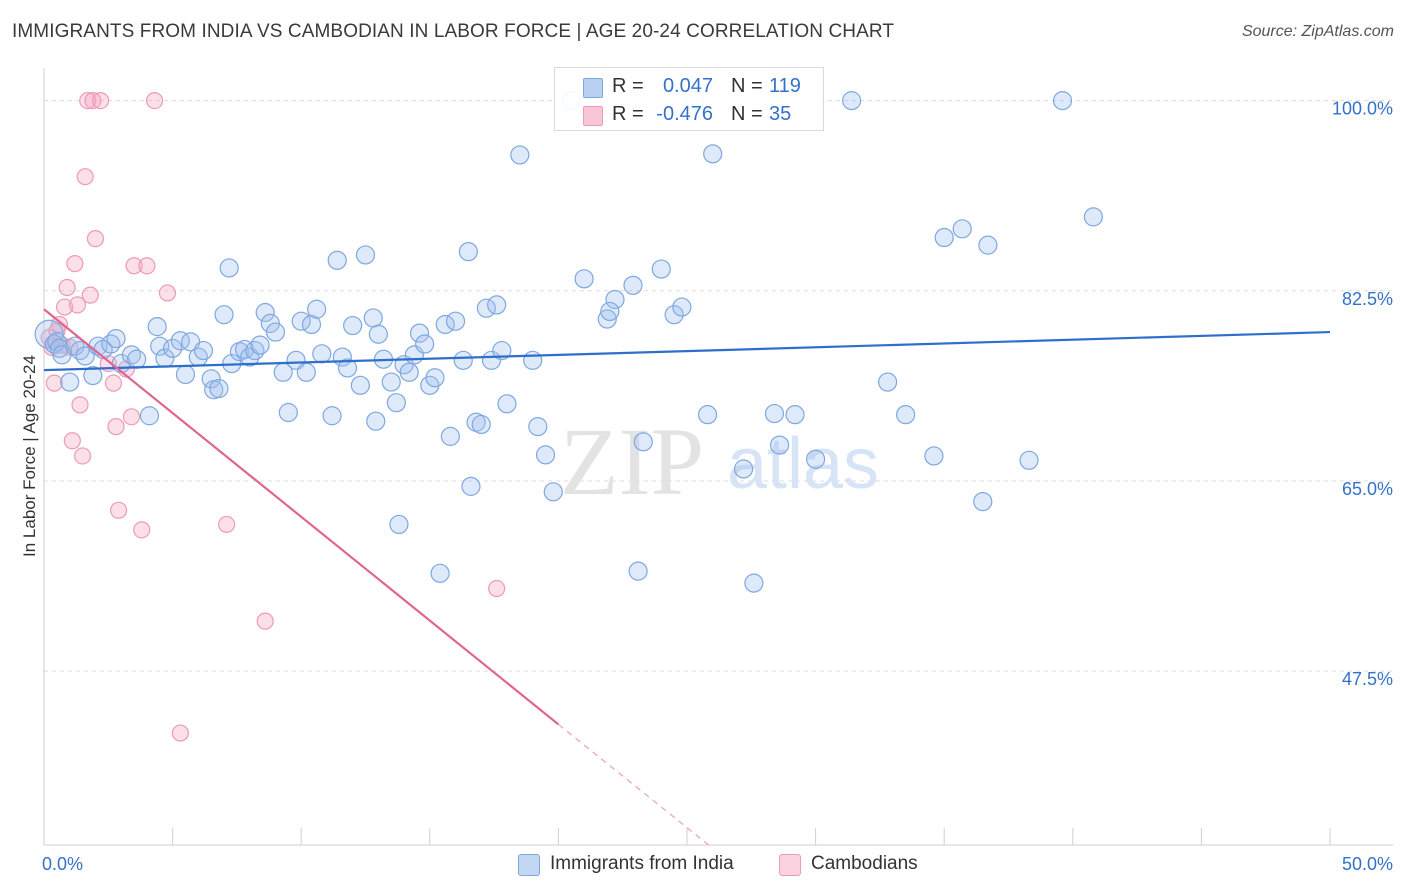 This screenshot has width=1406, height=892. I want to click on watermark-zip: ZIP, so click(632, 461).